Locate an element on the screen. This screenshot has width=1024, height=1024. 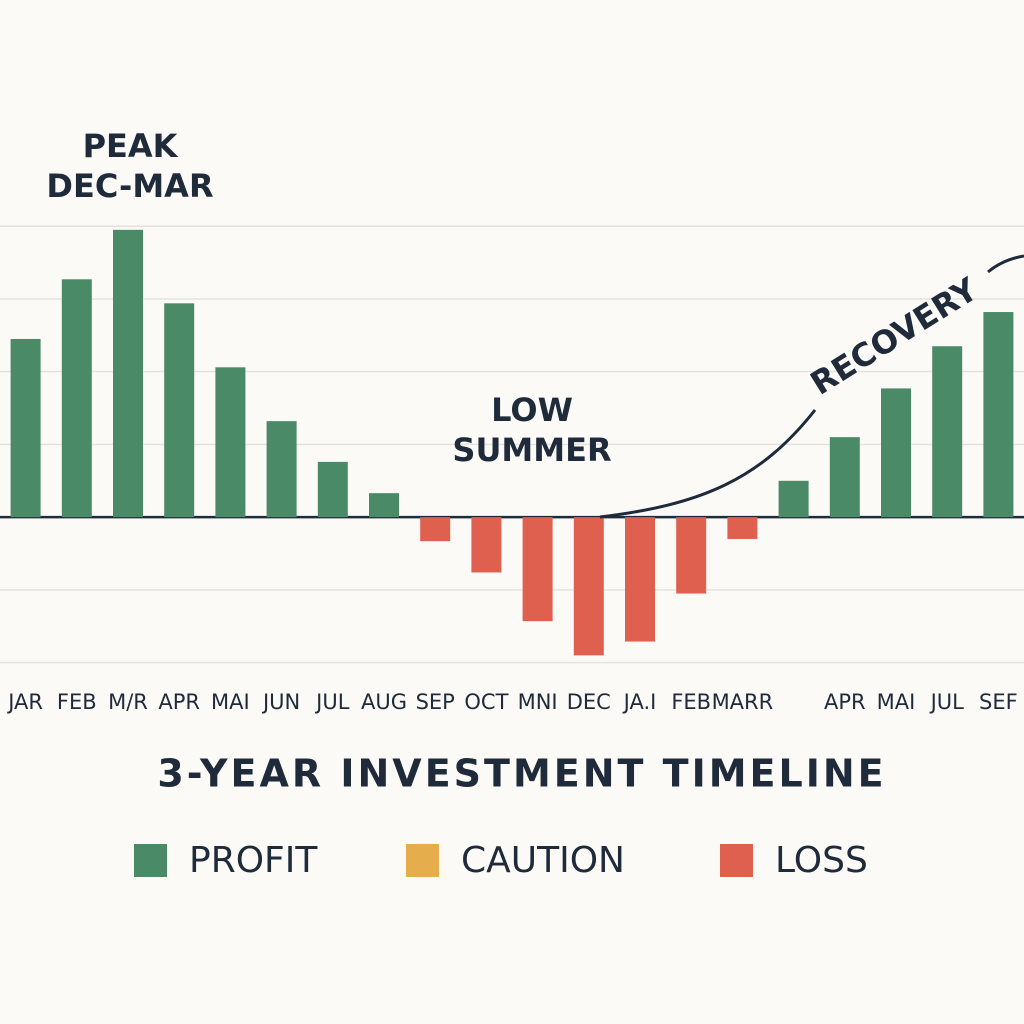
legend-label: CAUTION is located at coordinates (543, 860).